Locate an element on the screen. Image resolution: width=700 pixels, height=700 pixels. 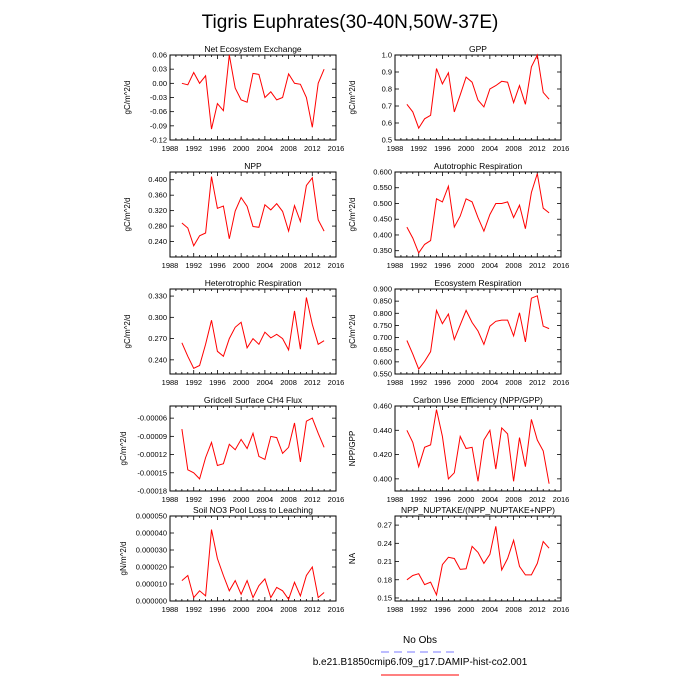
y-tick-label: -0.06 is located at coordinates (158, 111).